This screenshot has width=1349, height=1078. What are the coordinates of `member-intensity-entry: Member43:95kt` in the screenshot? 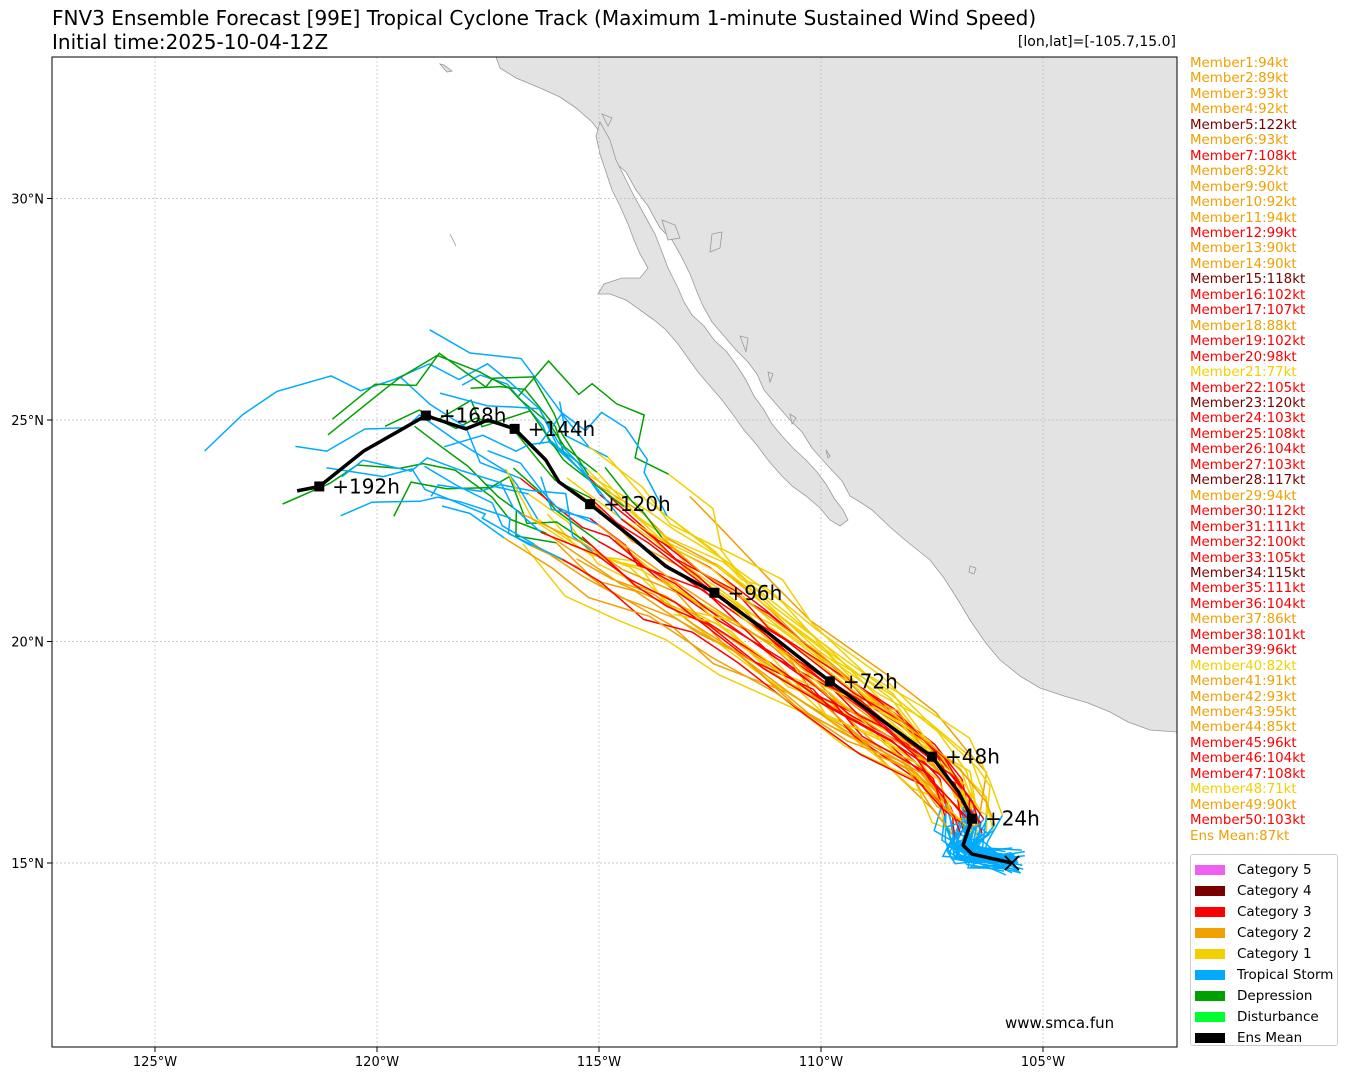 It's located at (1243, 713).